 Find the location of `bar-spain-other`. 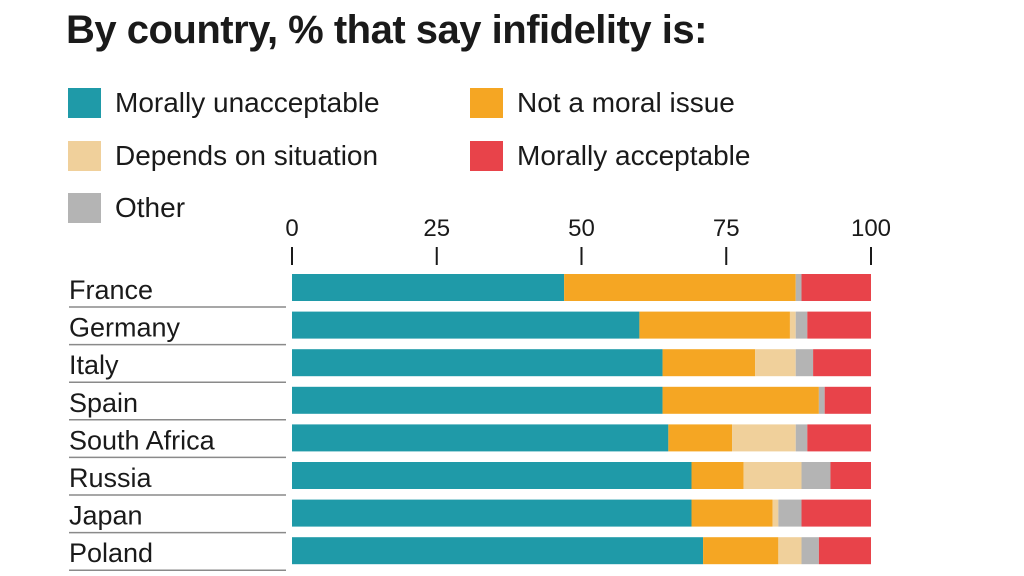

bar-spain-other is located at coordinates (821, 400).